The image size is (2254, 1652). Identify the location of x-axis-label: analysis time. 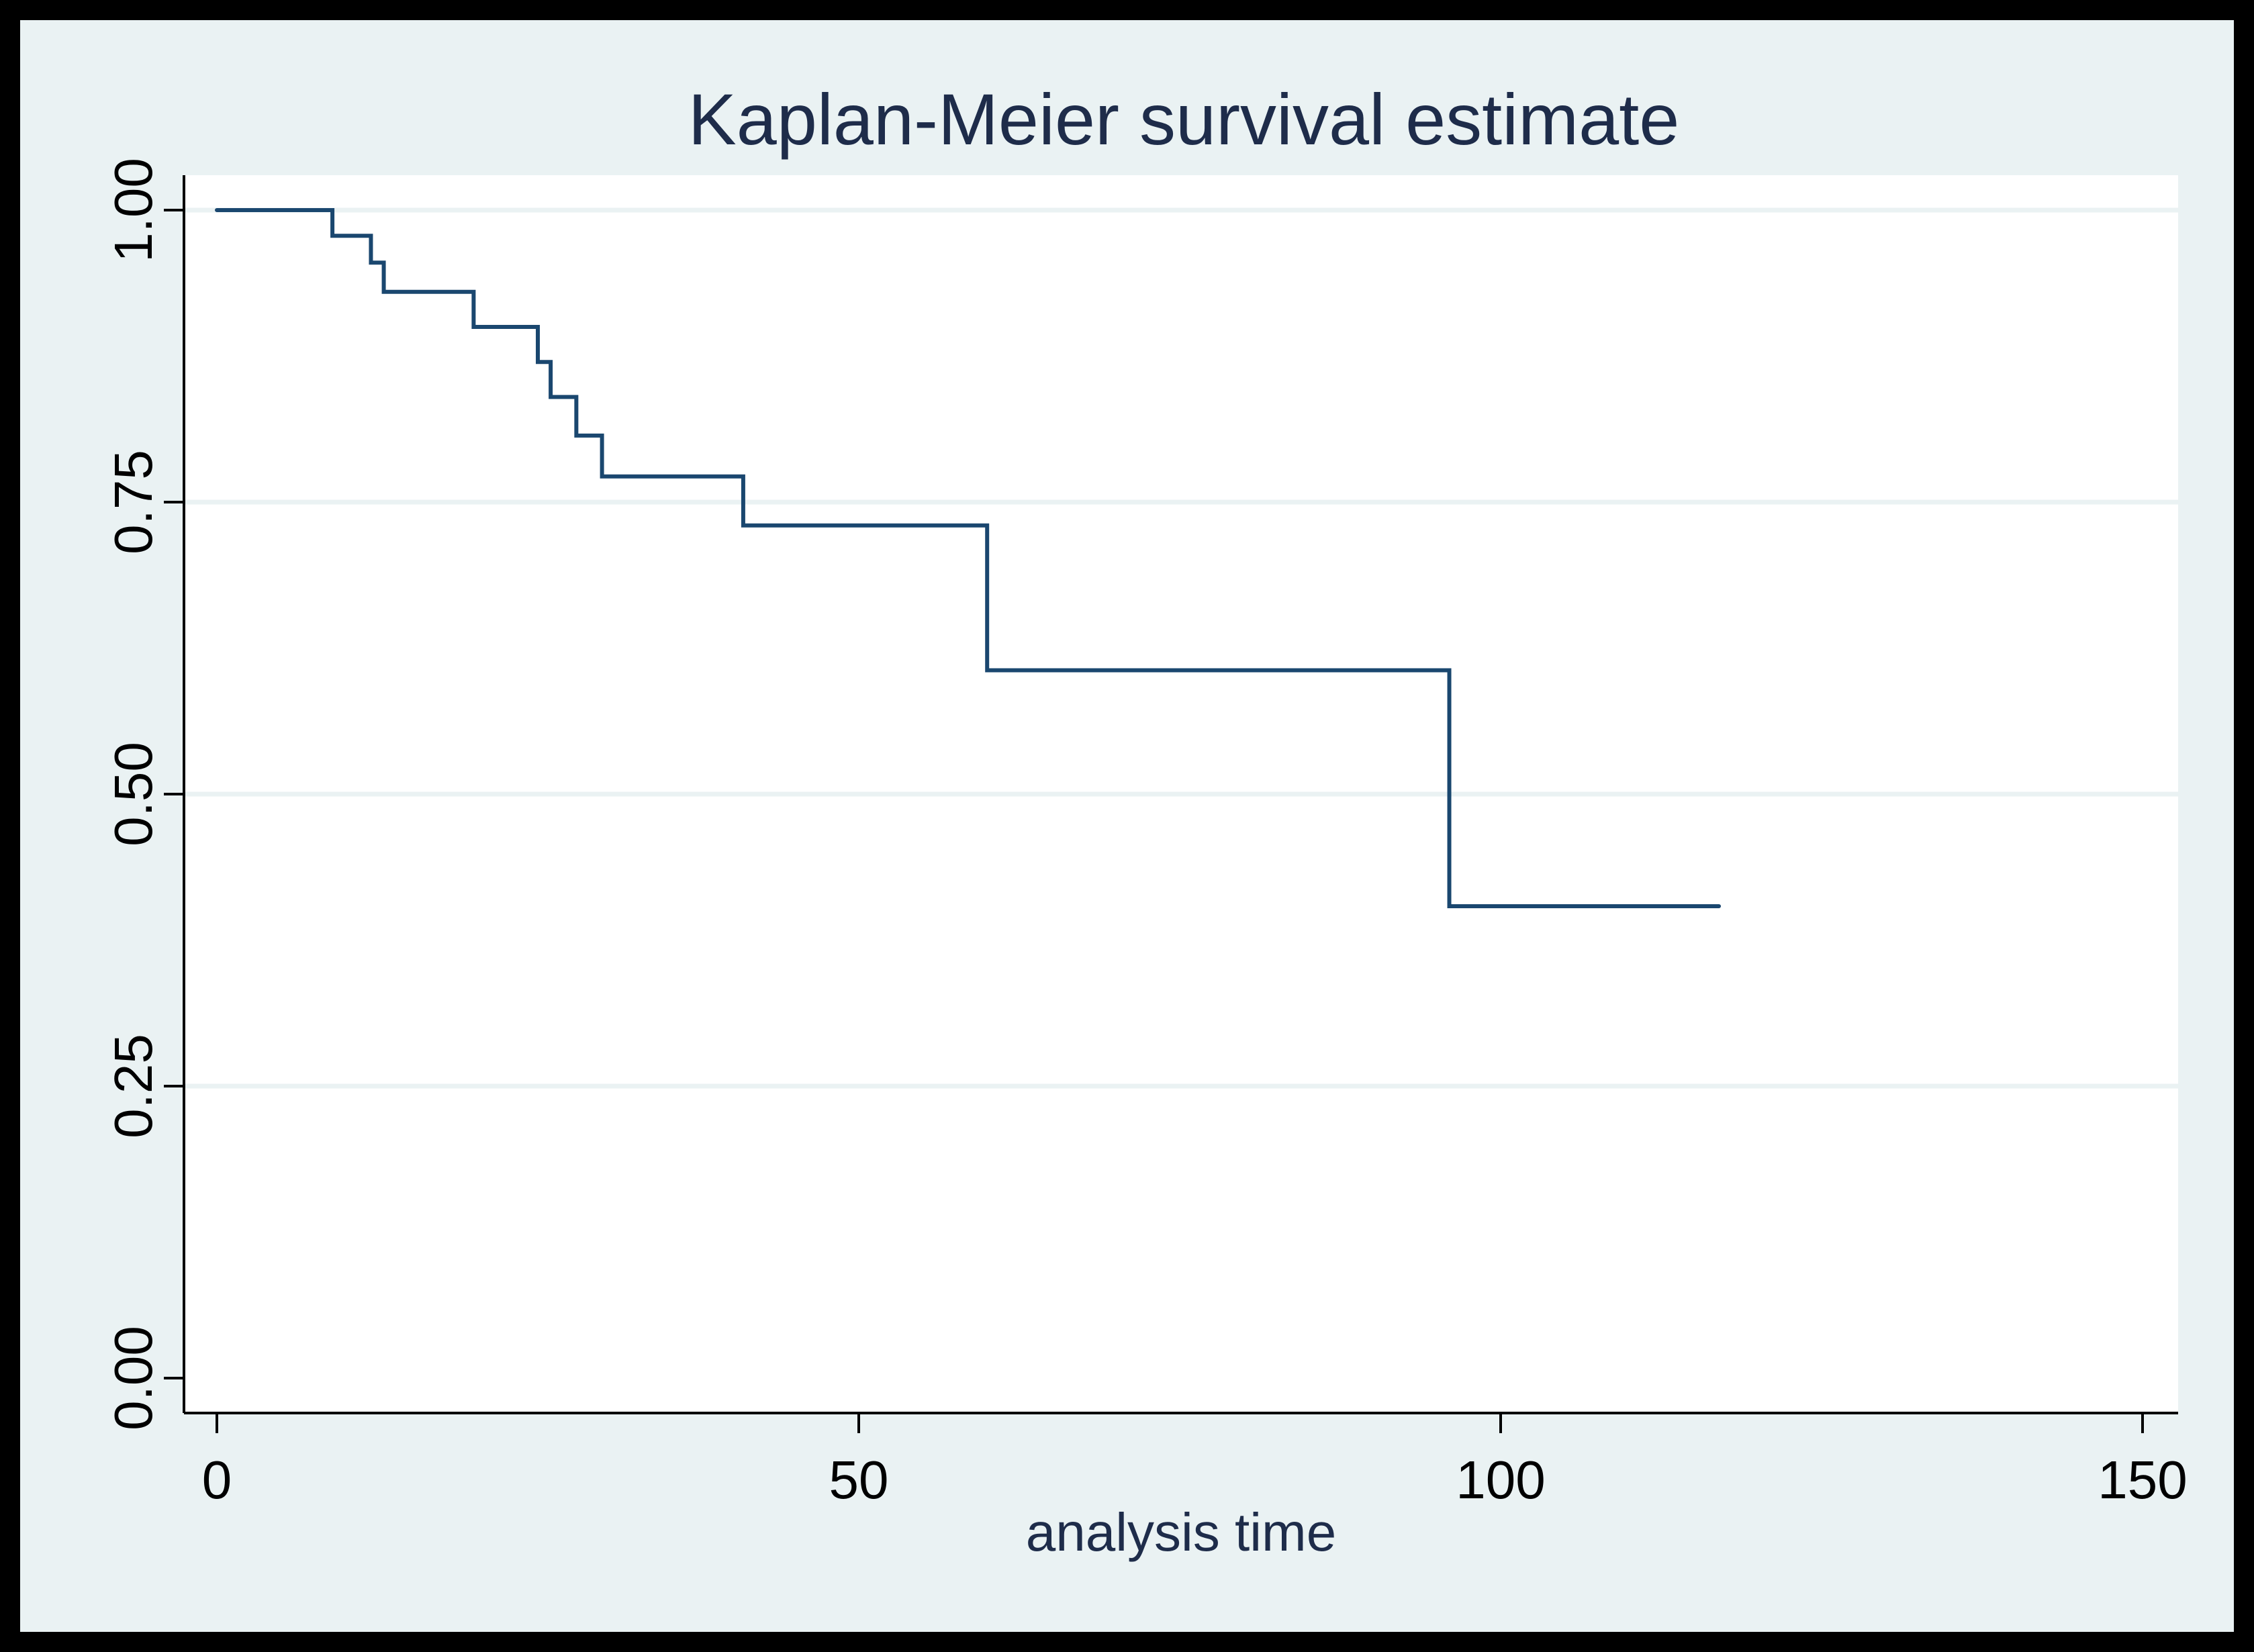
(1181, 1532).